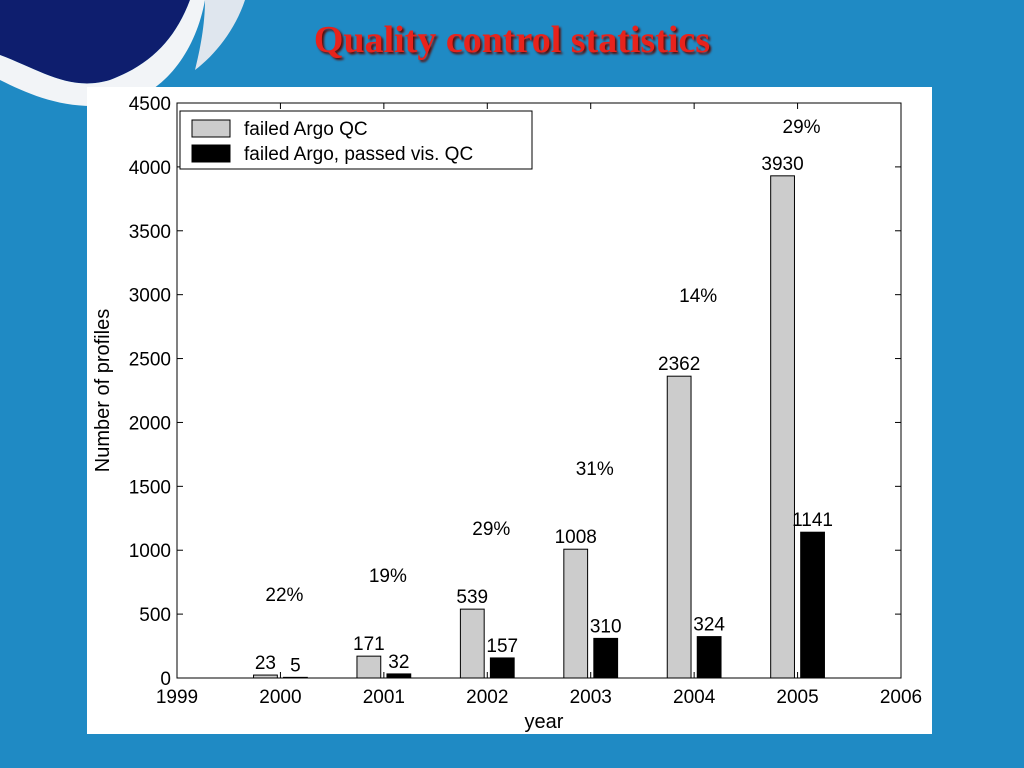  Describe the element at coordinates (280, 697) in the screenshot. I see `x-tick-label: 2000` at that location.